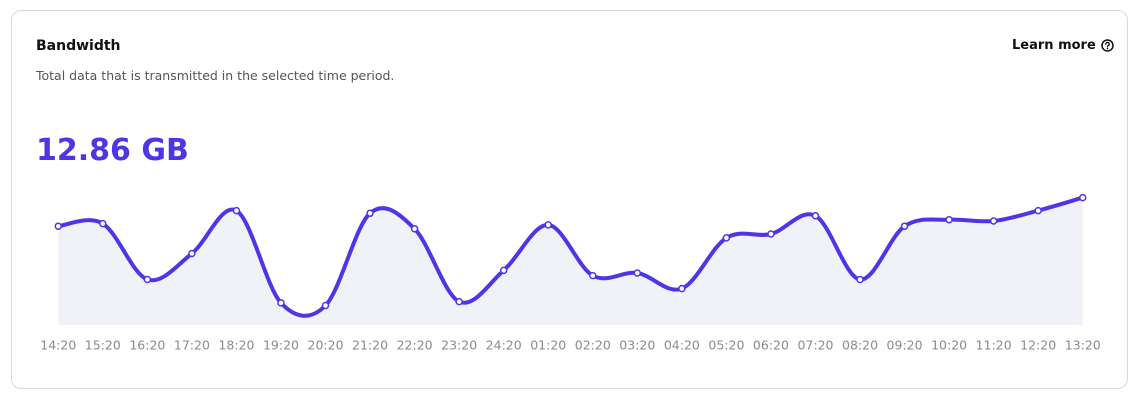 The height and width of the screenshot is (400, 1141). Describe the element at coordinates (949, 345) in the screenshot. I see `x-tick-label: 10:20` at that location.